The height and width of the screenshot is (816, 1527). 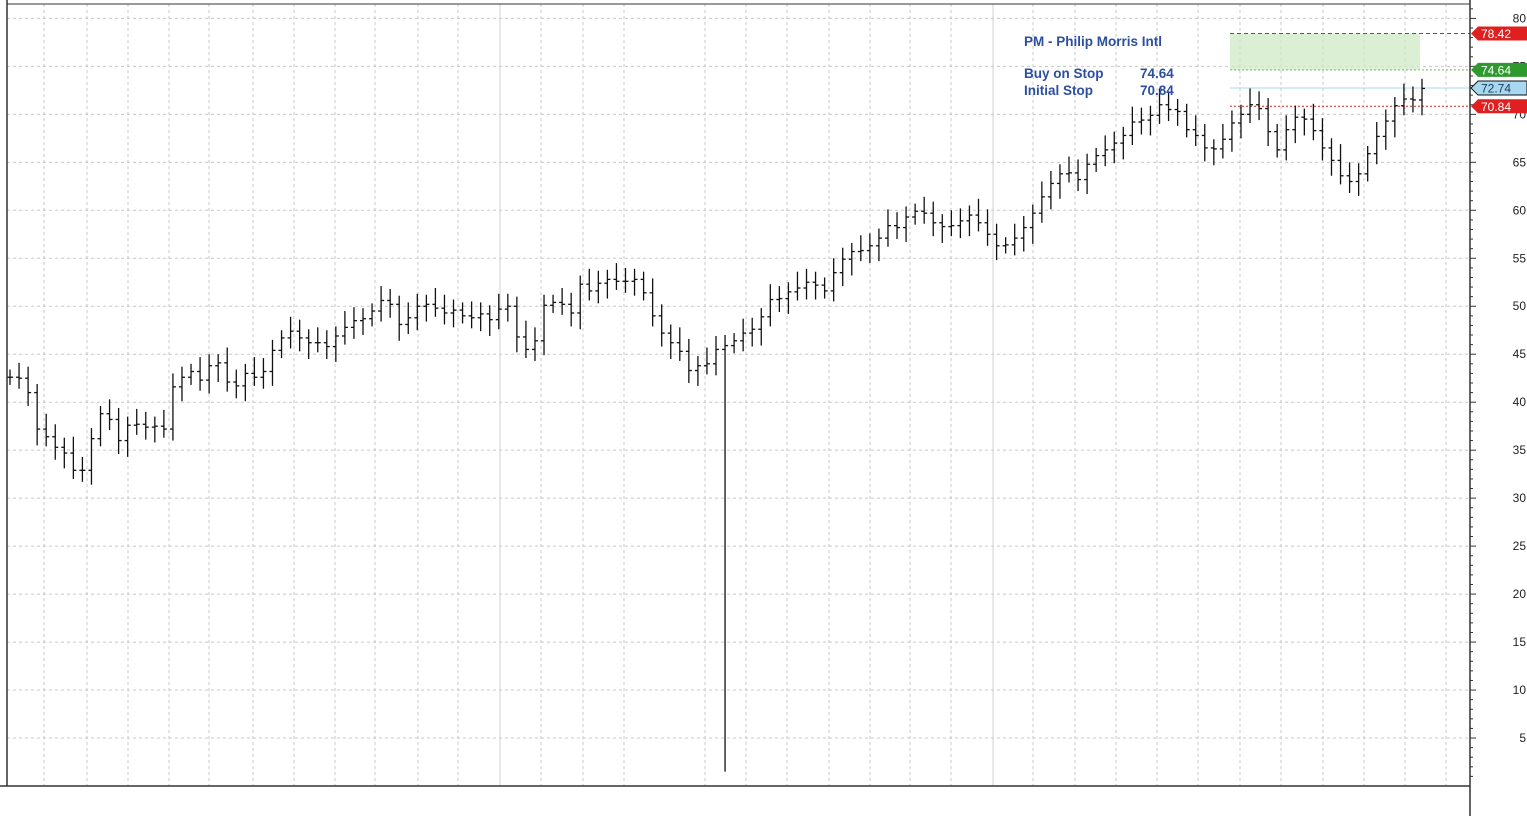 What do you see at coordinates (1520, 258) in the screenshot?
I see `y-tick-label: 55` at bounding box center [1520, 258].